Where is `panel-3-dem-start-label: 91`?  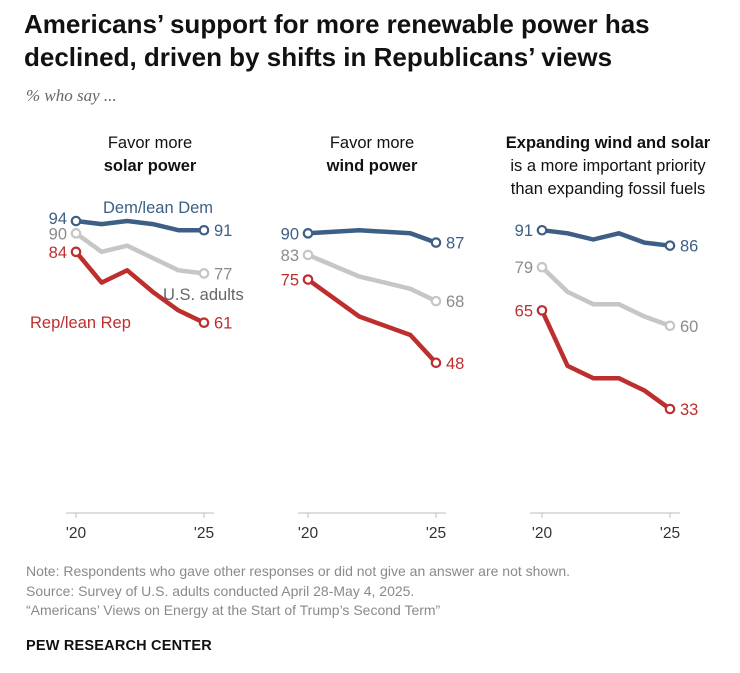 panel-3-dem-start-label: 91 is located at coordinates (524, 231).